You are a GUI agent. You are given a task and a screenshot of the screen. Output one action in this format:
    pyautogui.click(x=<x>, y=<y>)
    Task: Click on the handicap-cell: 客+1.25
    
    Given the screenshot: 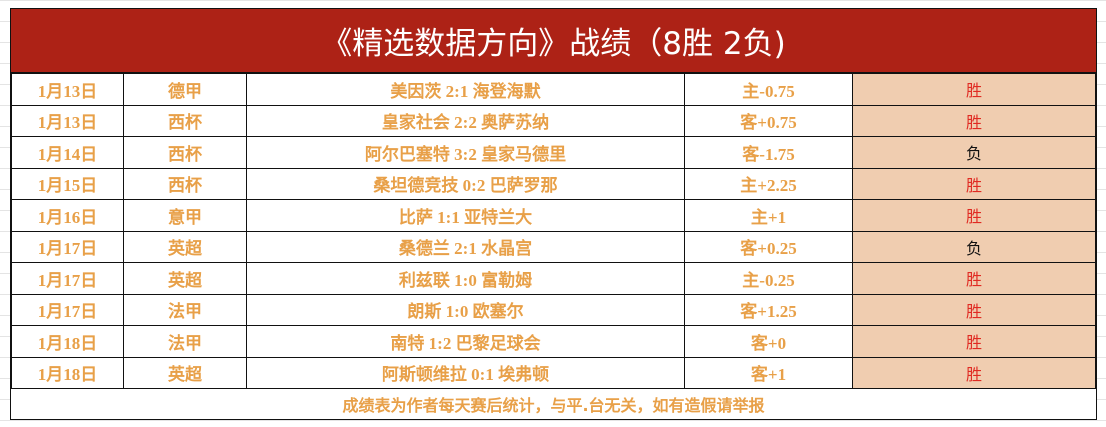 What is the action you would take?
    pyautogui.click(x=768, y=309)
    